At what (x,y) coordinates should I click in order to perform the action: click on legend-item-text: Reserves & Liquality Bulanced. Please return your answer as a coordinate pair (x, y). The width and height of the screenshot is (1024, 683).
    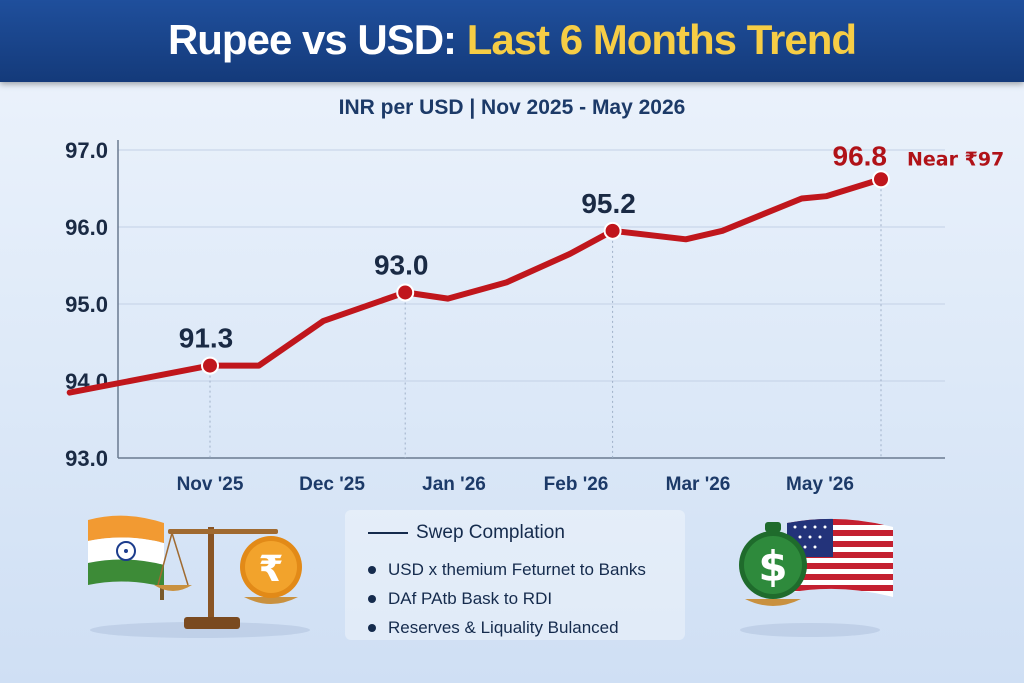
    Looking at the image, I should click on (503, 627).